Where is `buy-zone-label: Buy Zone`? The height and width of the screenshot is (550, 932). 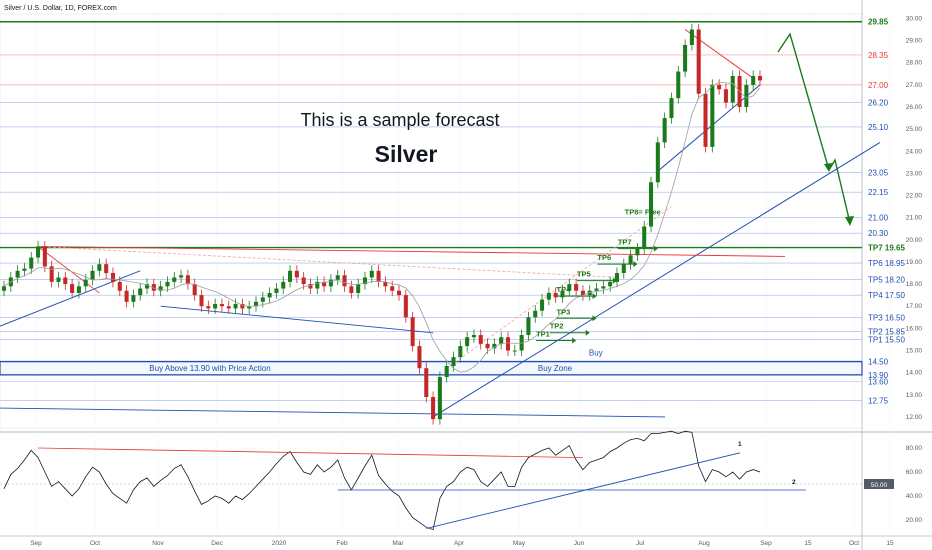
buy-zone-label: Buy Zone is located at coordinates (555, 368).